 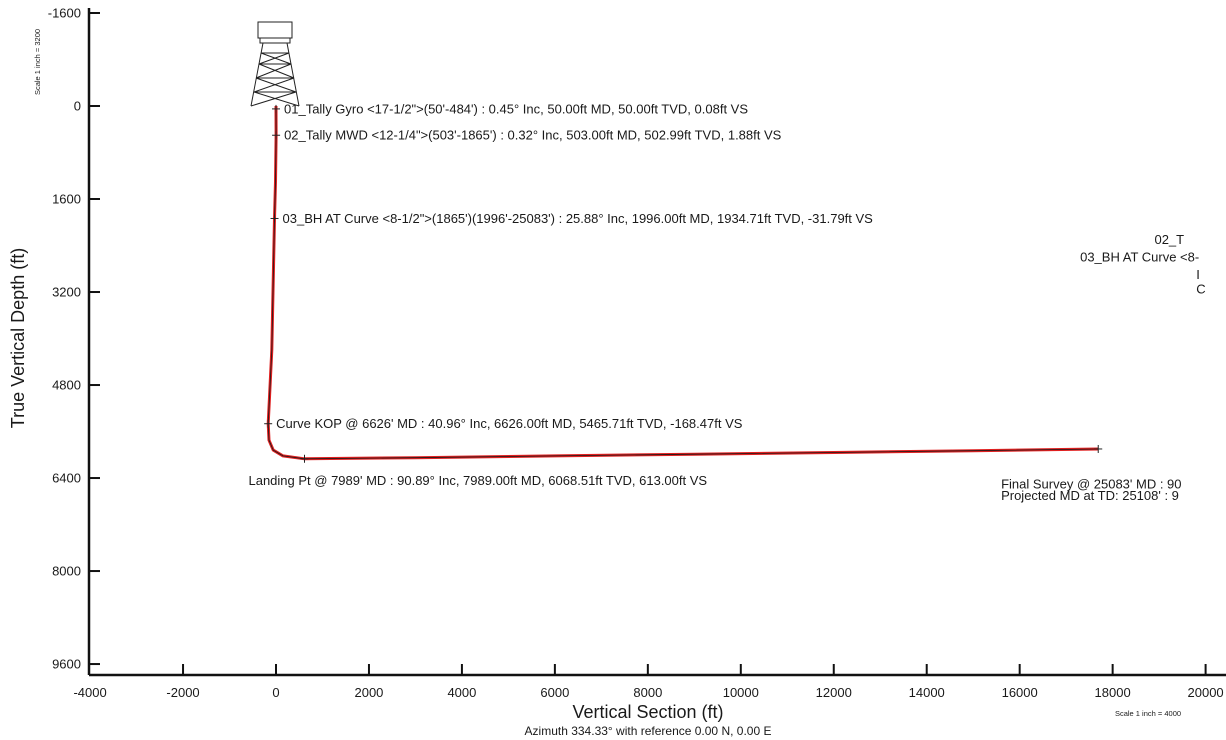 What do you see at coordinates (66, 664) in the screenshot?
I see `y-tick-label: 9600` at bounding box center [66, 664].